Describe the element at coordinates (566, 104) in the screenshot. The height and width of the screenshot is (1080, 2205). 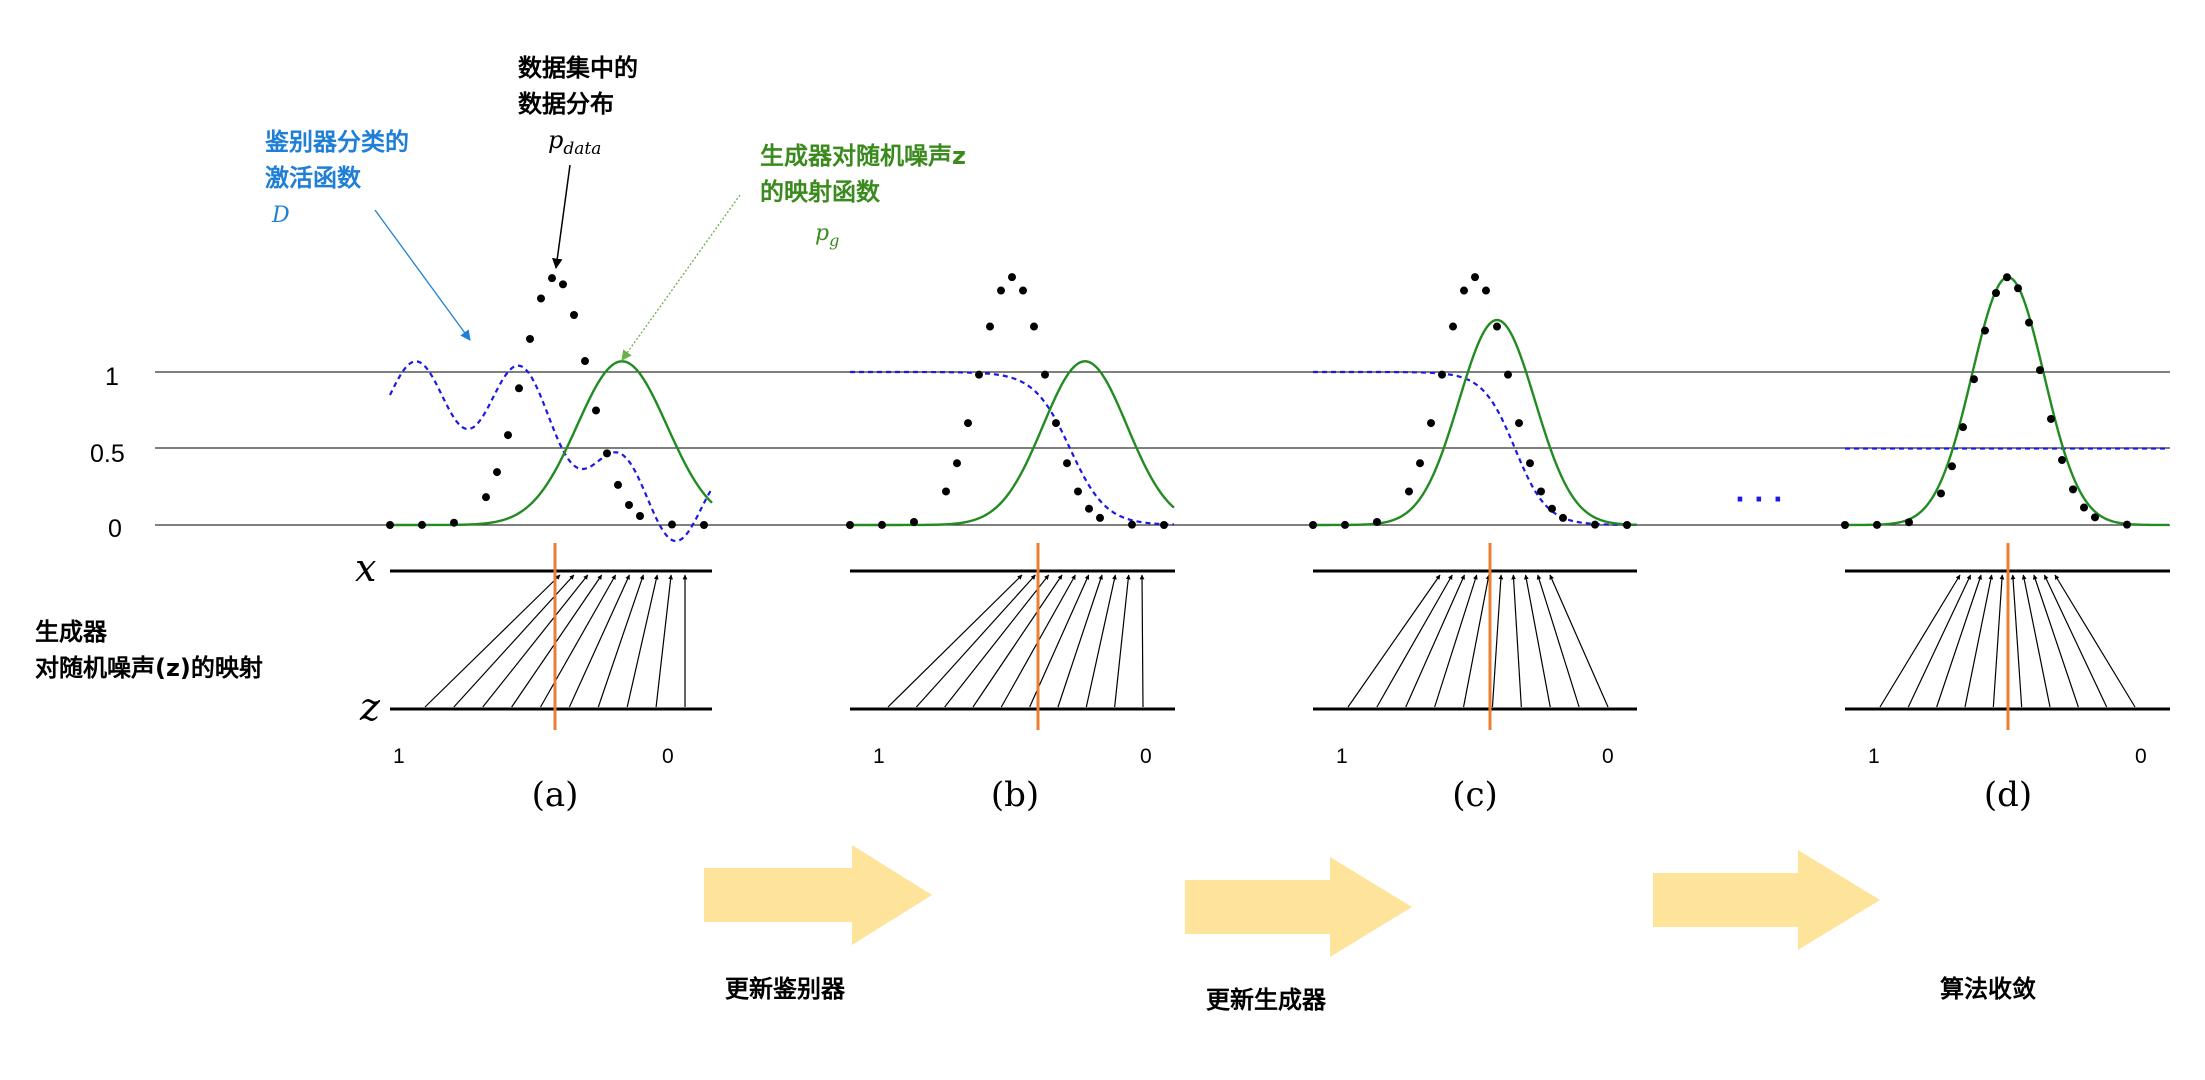
I see `pdata-title-line2: 数据分布` at that location.